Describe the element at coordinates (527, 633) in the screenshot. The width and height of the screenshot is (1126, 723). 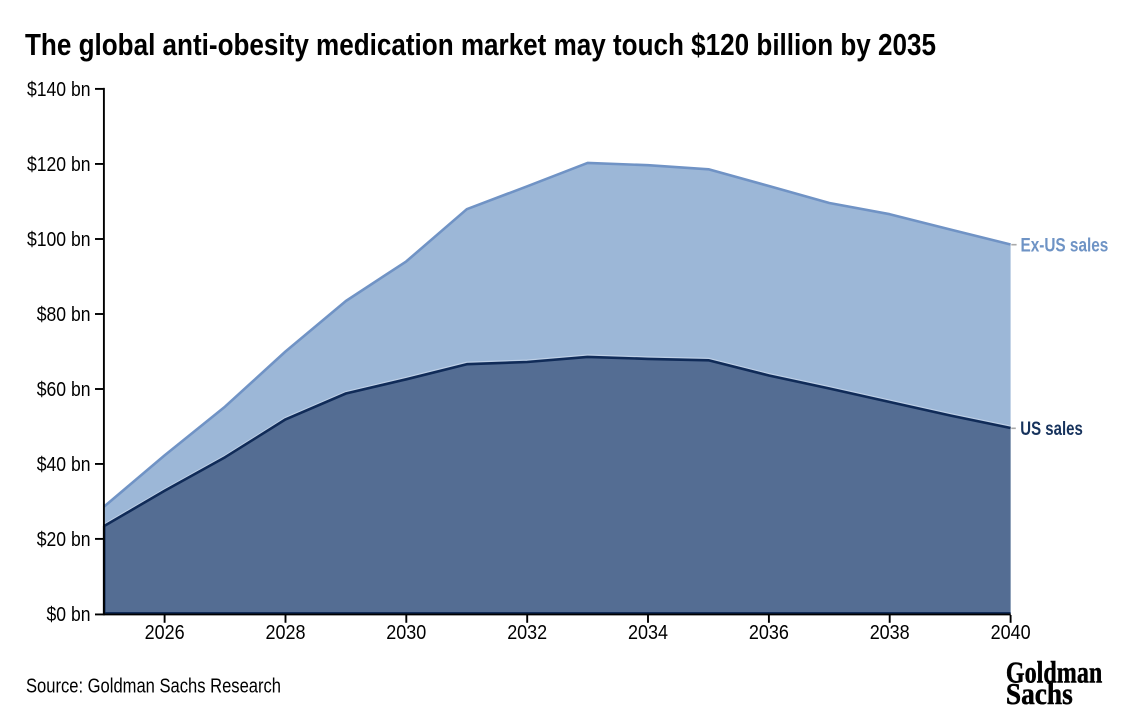
I see `svg-text: 2032` at that location.